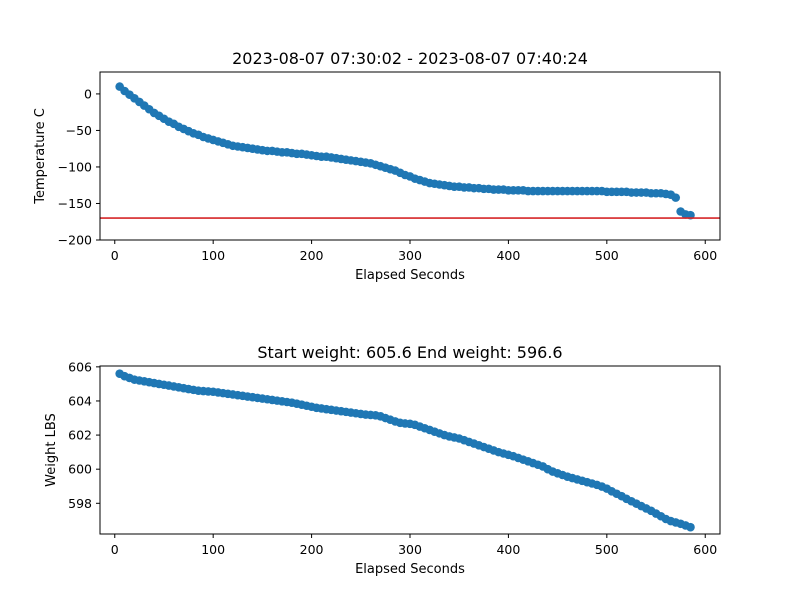 The height and width of the screenshot is (600, 800). What do you see at coordinates (88, 93) in the screenshot?
I see `y-tick-label: 0` at bounding box center [88, 93].